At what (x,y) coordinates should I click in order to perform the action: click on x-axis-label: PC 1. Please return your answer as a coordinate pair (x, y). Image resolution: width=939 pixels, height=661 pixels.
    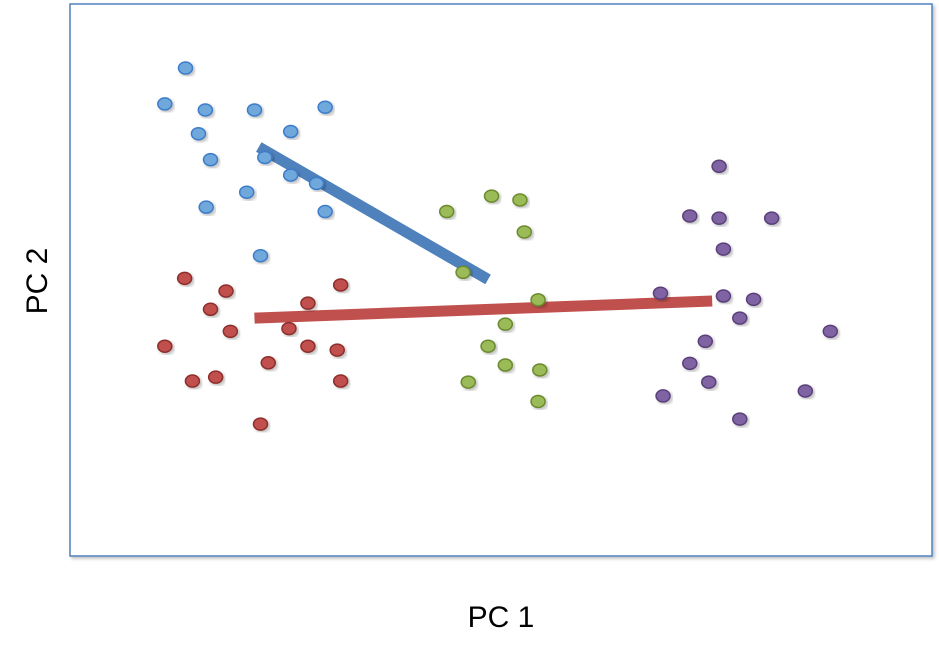
    Looking at the image, I should click on (501, 617).